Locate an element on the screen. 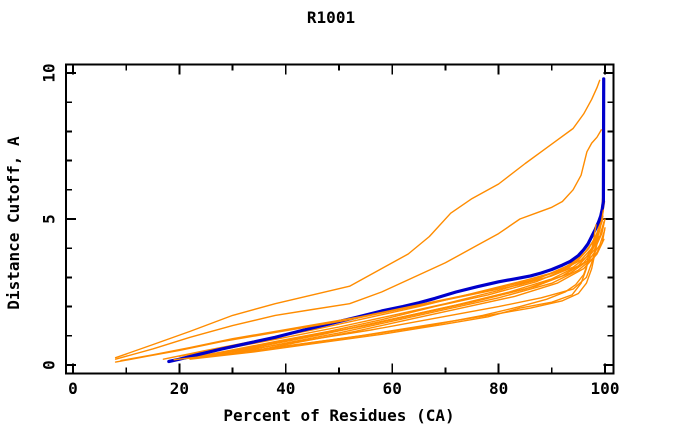 This screenshot has height=440, width=680. x-tick-label: 100 is located at coordinates (605, 388).